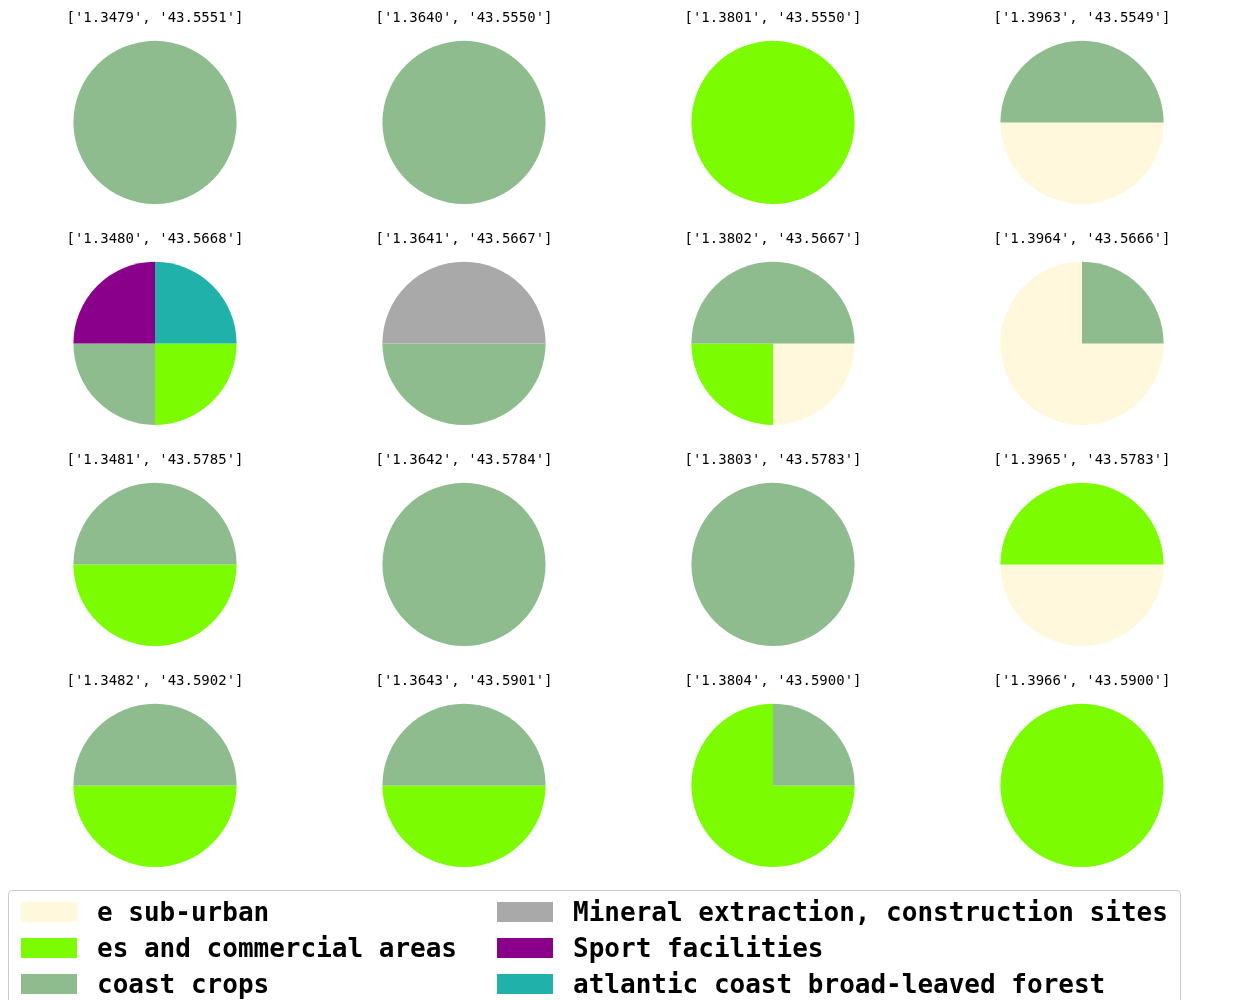  I want to click on legend-label: Sport facilities, so click(698, 948).